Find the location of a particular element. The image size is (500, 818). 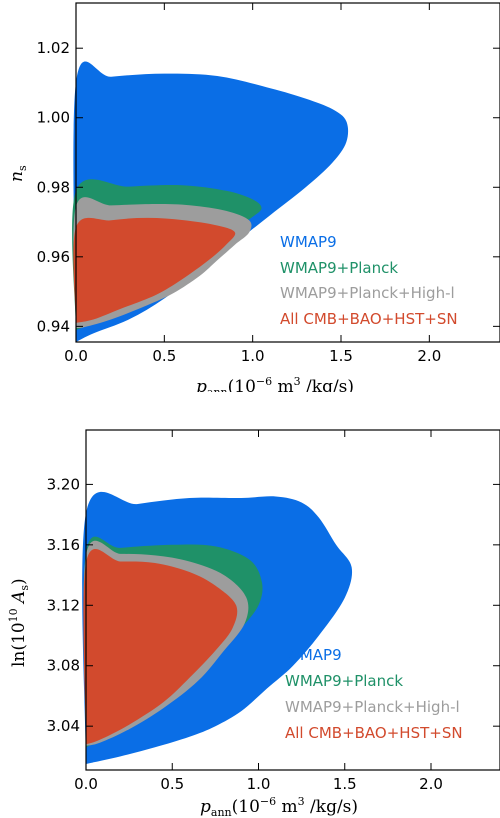

y-tick-label: 3.16 is located at coordinates (63, 545).